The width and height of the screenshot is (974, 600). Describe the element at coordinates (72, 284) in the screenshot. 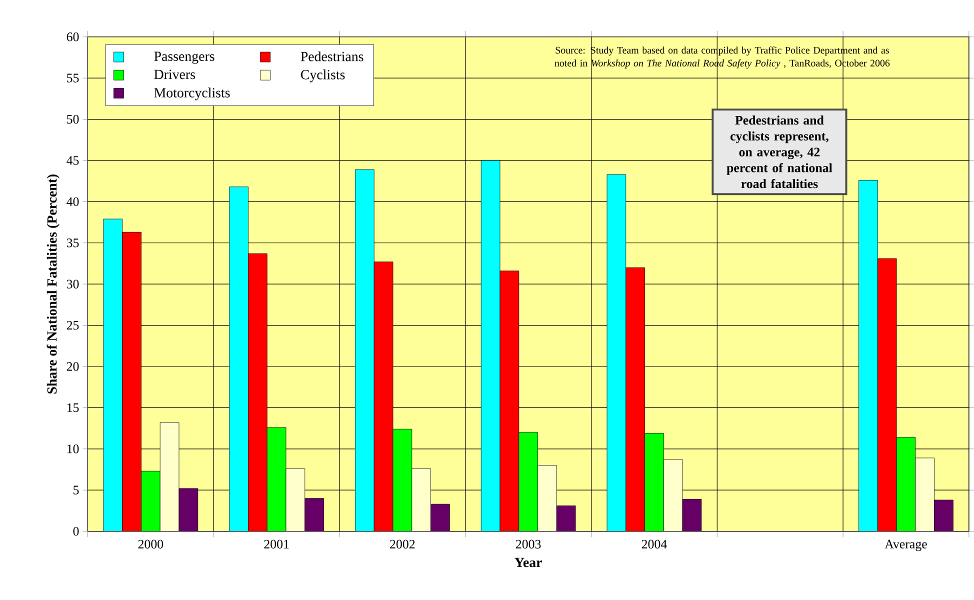

I see `y-tick-label: 30` at that location.